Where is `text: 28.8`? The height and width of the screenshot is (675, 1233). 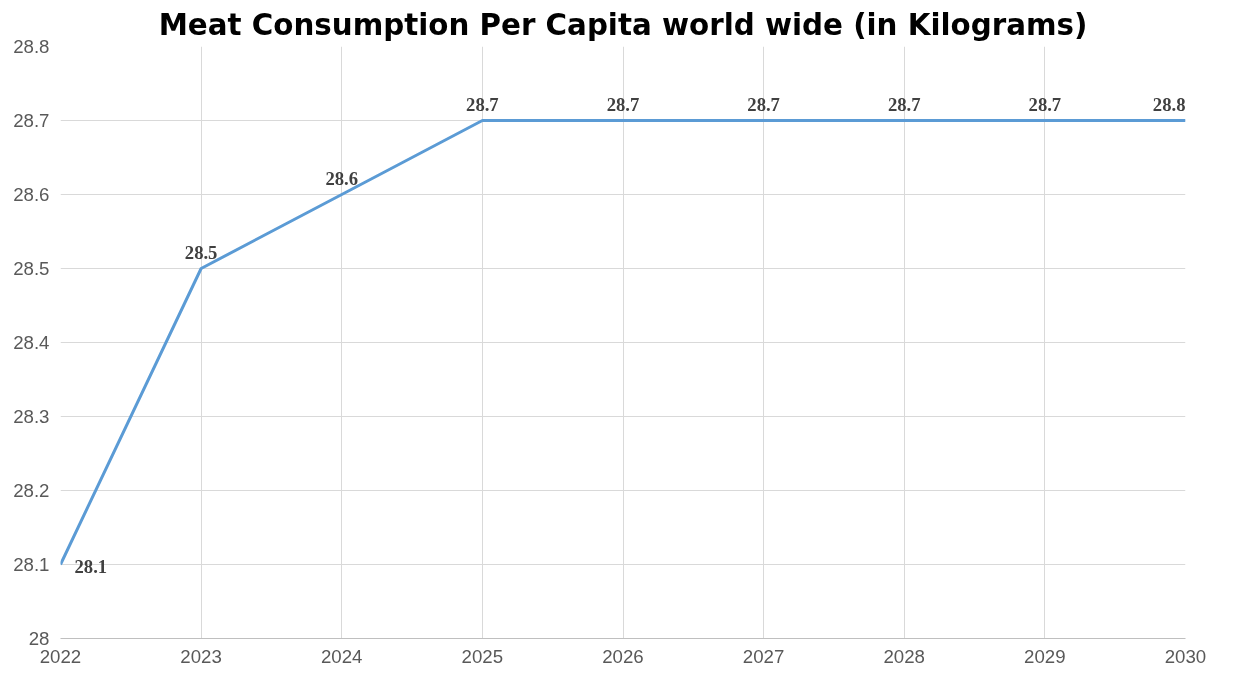 text: 28.8 is located at coordinates (1169, 104).